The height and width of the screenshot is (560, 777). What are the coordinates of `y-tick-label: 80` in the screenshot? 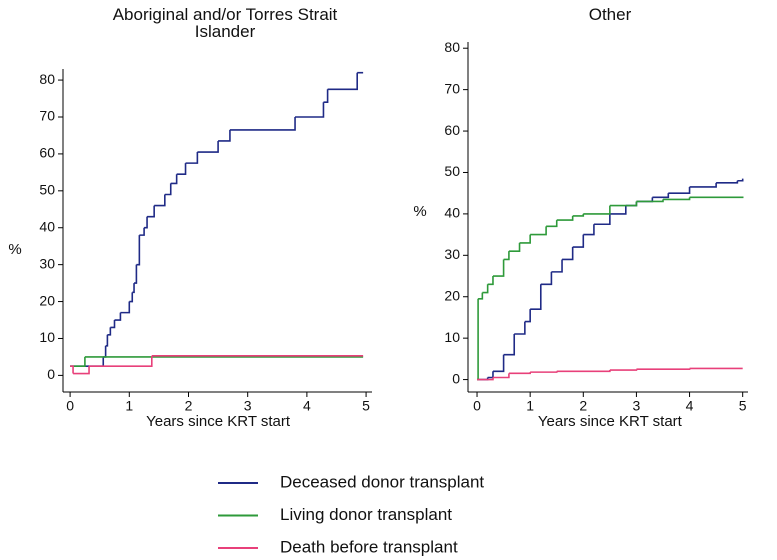 It's located at (452, 47).